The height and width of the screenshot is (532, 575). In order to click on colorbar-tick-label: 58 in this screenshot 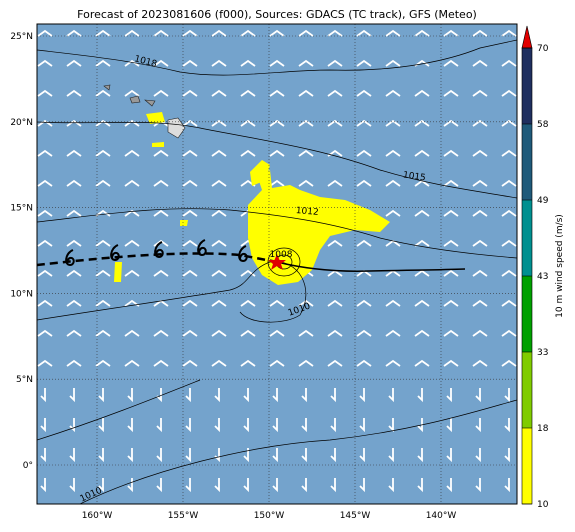, I will do `click(543, 125)`.